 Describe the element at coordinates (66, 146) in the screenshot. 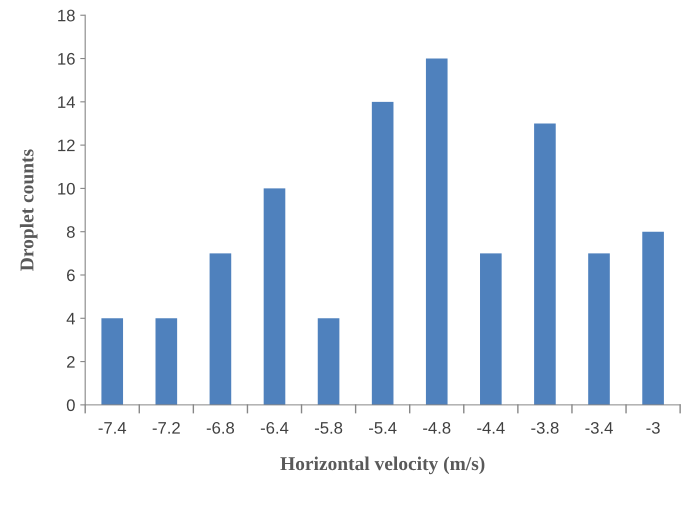

I see `y-tick-label: 12` at that location.